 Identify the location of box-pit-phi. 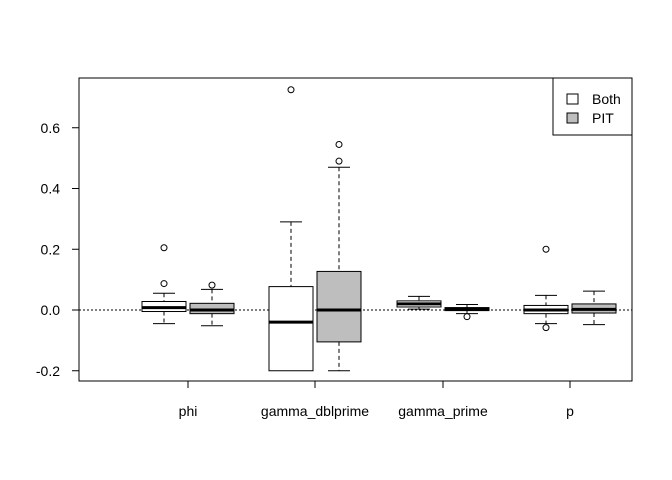
(212, 304).